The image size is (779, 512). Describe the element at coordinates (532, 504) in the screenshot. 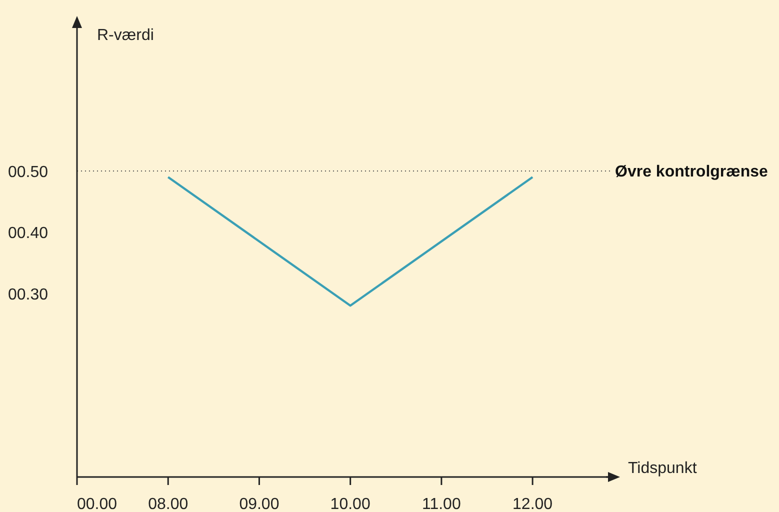

I see `x-tick-label: 12.00` at that location.